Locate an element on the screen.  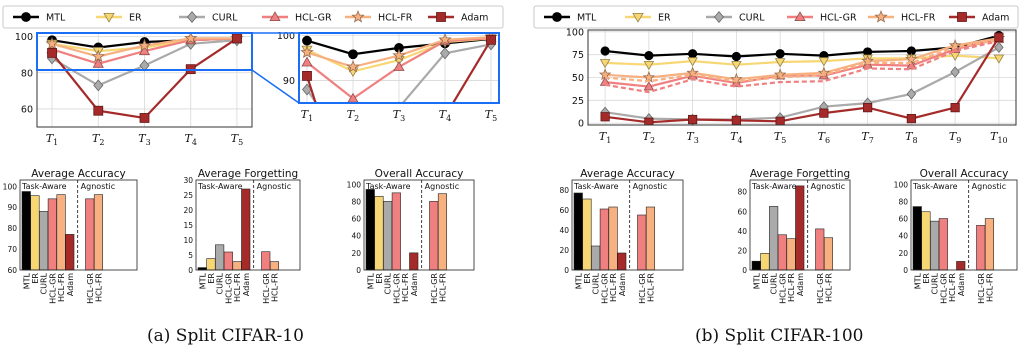
legend-entry-mtl: MTL is located at coordinates (39, 18).